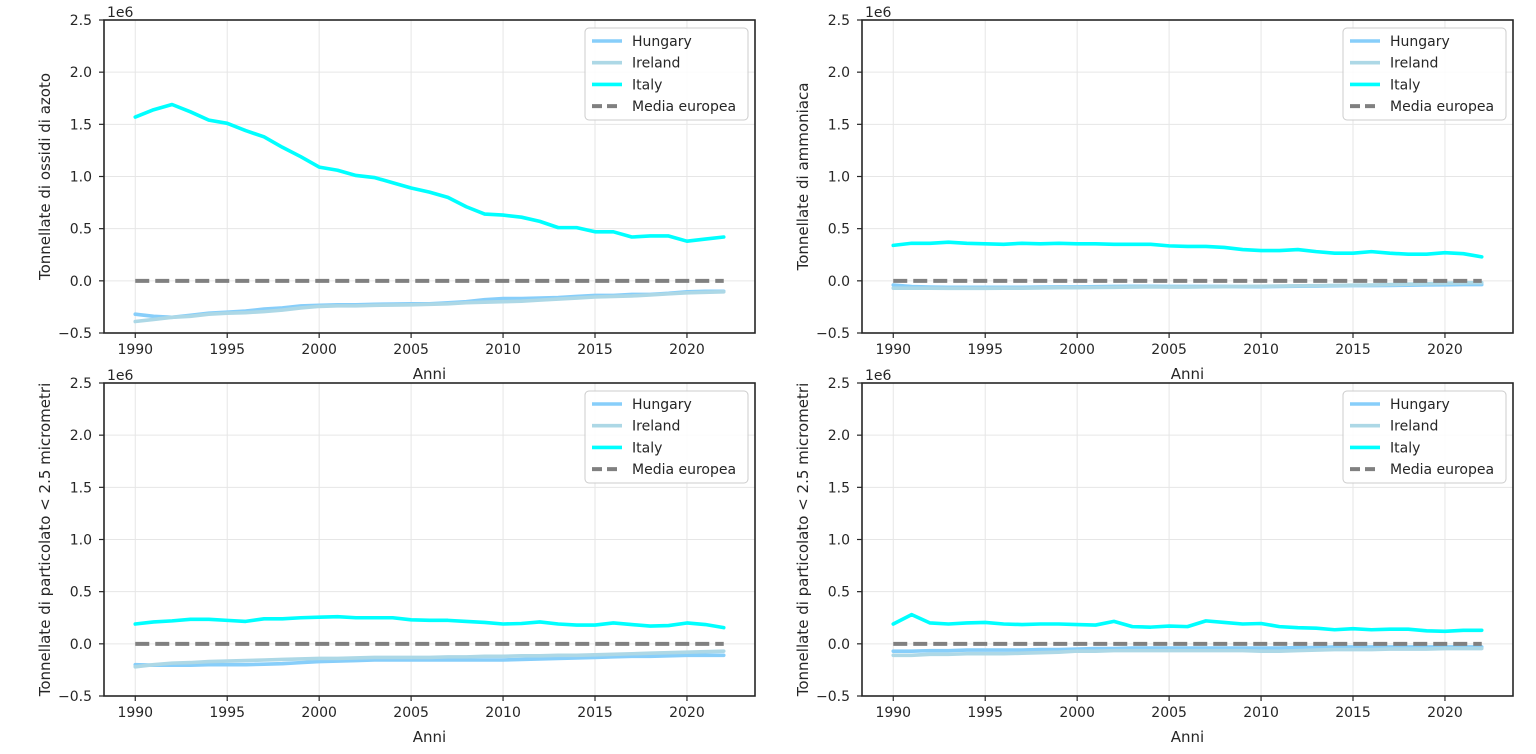  I want to click on y-axis-label: Tonnellate di ossidi di azoto, so click(45, 177).